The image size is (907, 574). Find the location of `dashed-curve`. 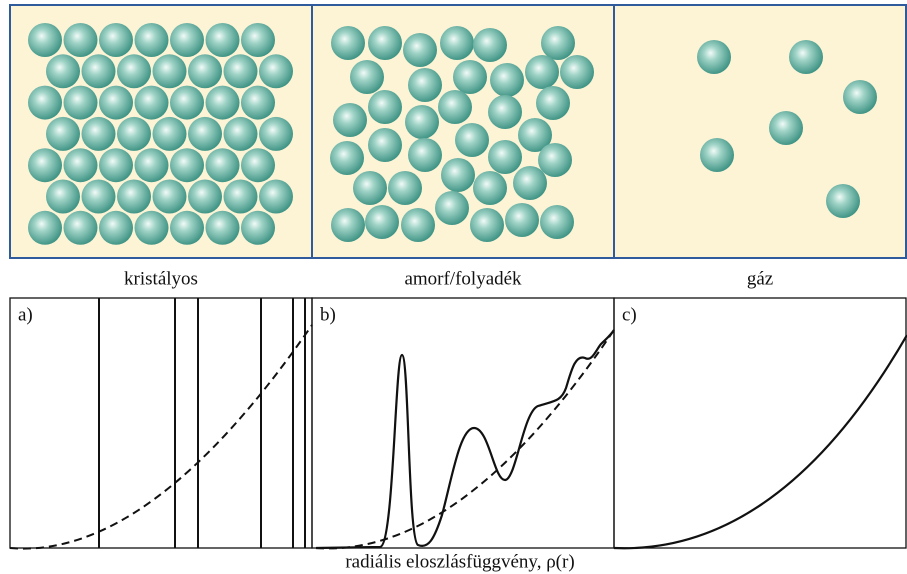

dashed-curve is located at coordinates (161, 437).